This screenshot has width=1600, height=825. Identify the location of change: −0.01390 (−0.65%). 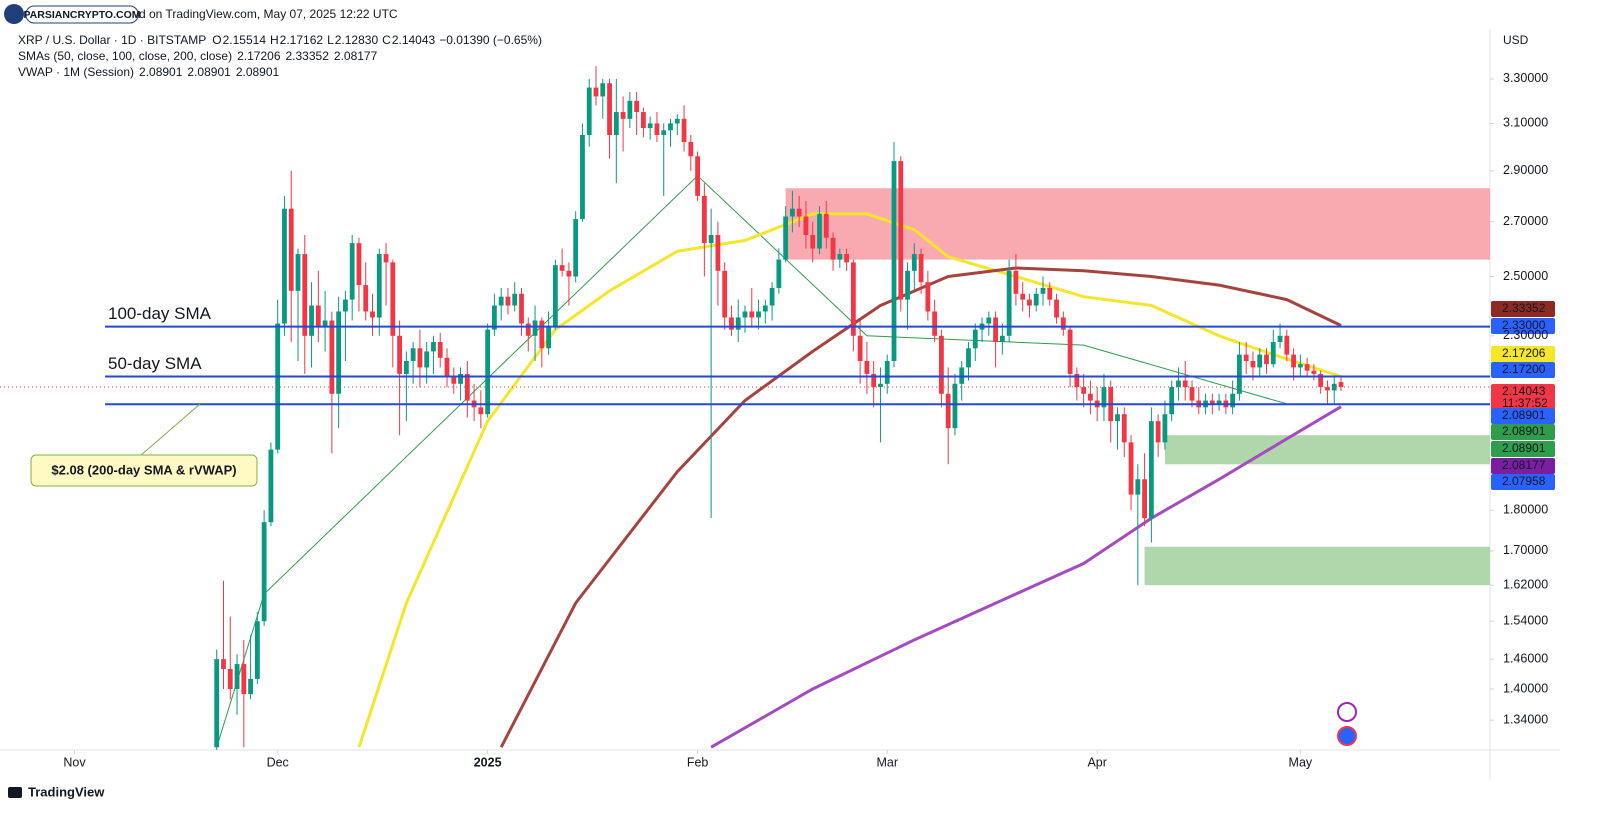
(490, 40).